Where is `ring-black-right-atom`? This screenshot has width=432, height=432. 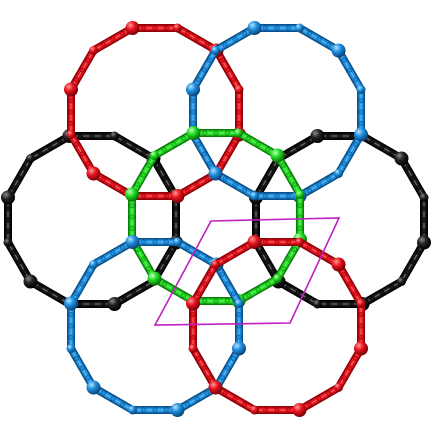
ring-black-right-atom is located at coordinates (317, 136).